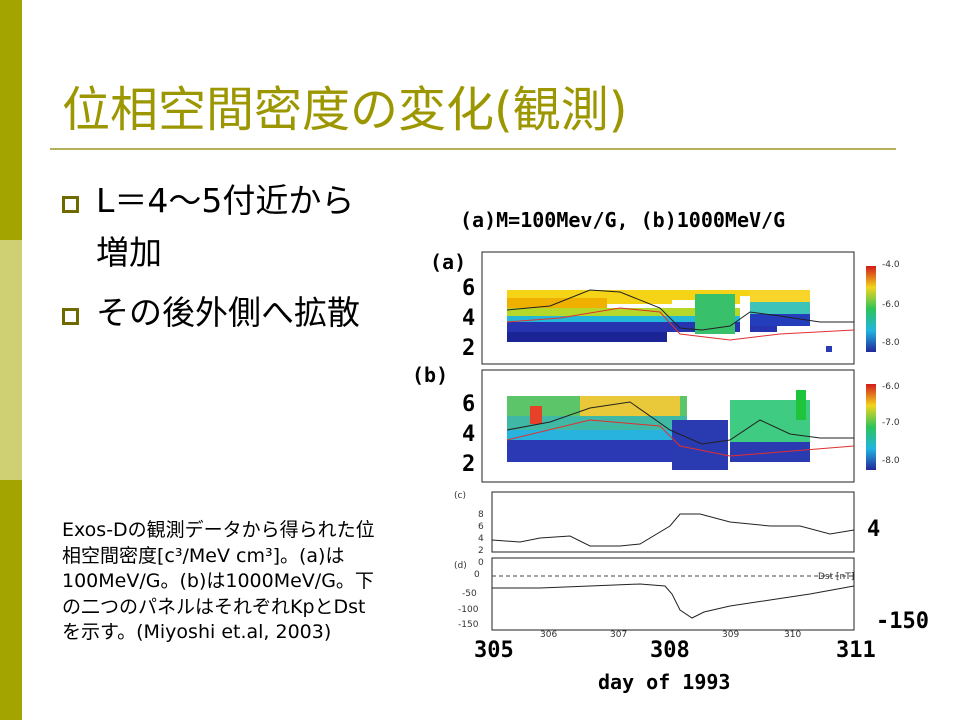  I want to click on day-tick-309: 309, so click(731, 635).